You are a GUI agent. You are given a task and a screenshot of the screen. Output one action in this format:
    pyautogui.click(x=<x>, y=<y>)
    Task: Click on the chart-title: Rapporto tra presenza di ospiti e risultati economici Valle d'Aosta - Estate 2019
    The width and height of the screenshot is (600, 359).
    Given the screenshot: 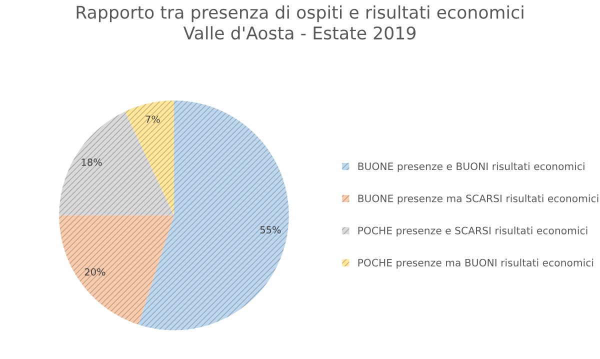 What is the action you would take?
    pyautogui.click(x=300, y=22)
    